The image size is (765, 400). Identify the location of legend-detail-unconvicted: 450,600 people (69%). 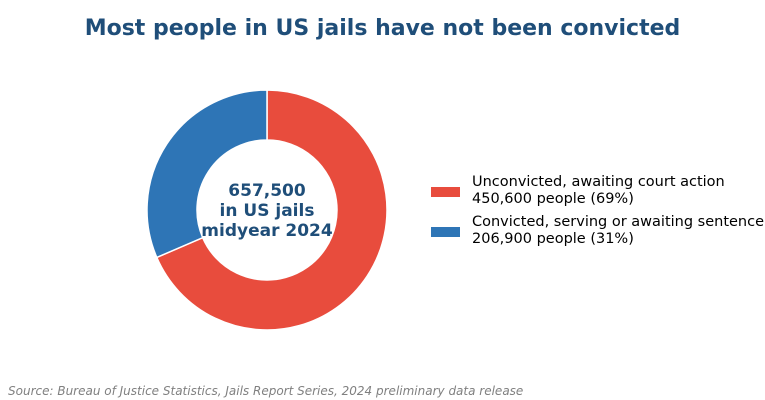
(553, 199).